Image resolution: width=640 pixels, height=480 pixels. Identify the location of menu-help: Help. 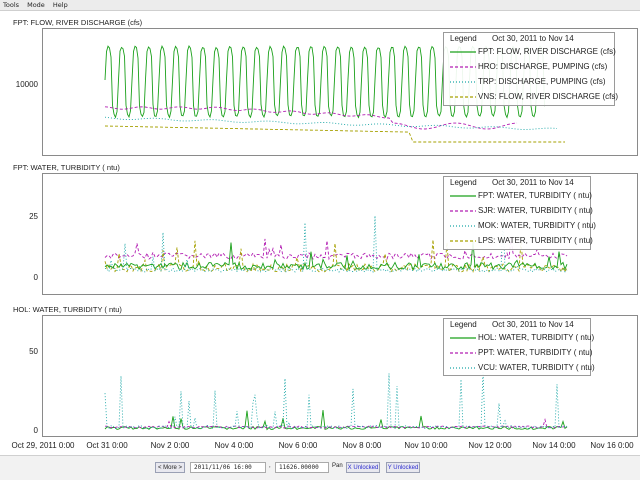
(60, 5).